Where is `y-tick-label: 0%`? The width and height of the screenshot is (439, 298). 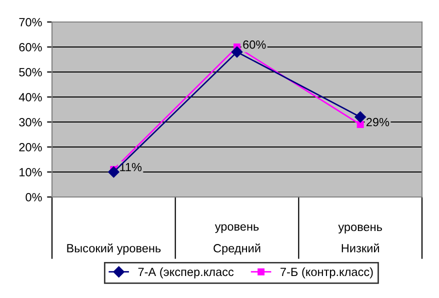
y-tick-label: 0% is located at coordinates (34, 197).